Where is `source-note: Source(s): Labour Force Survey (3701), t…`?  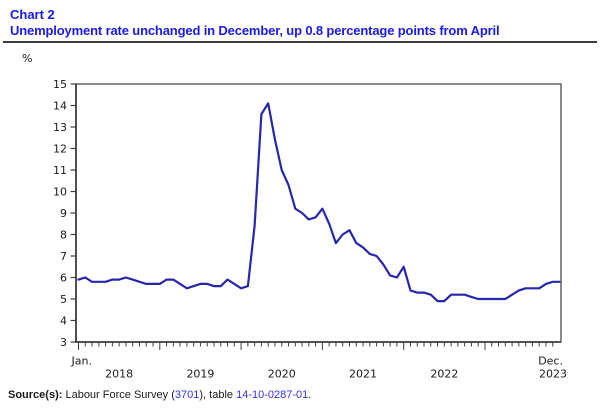
source-note: Source(s): Labour Force Survey (3701), t… is located at coordinates (159, 395).